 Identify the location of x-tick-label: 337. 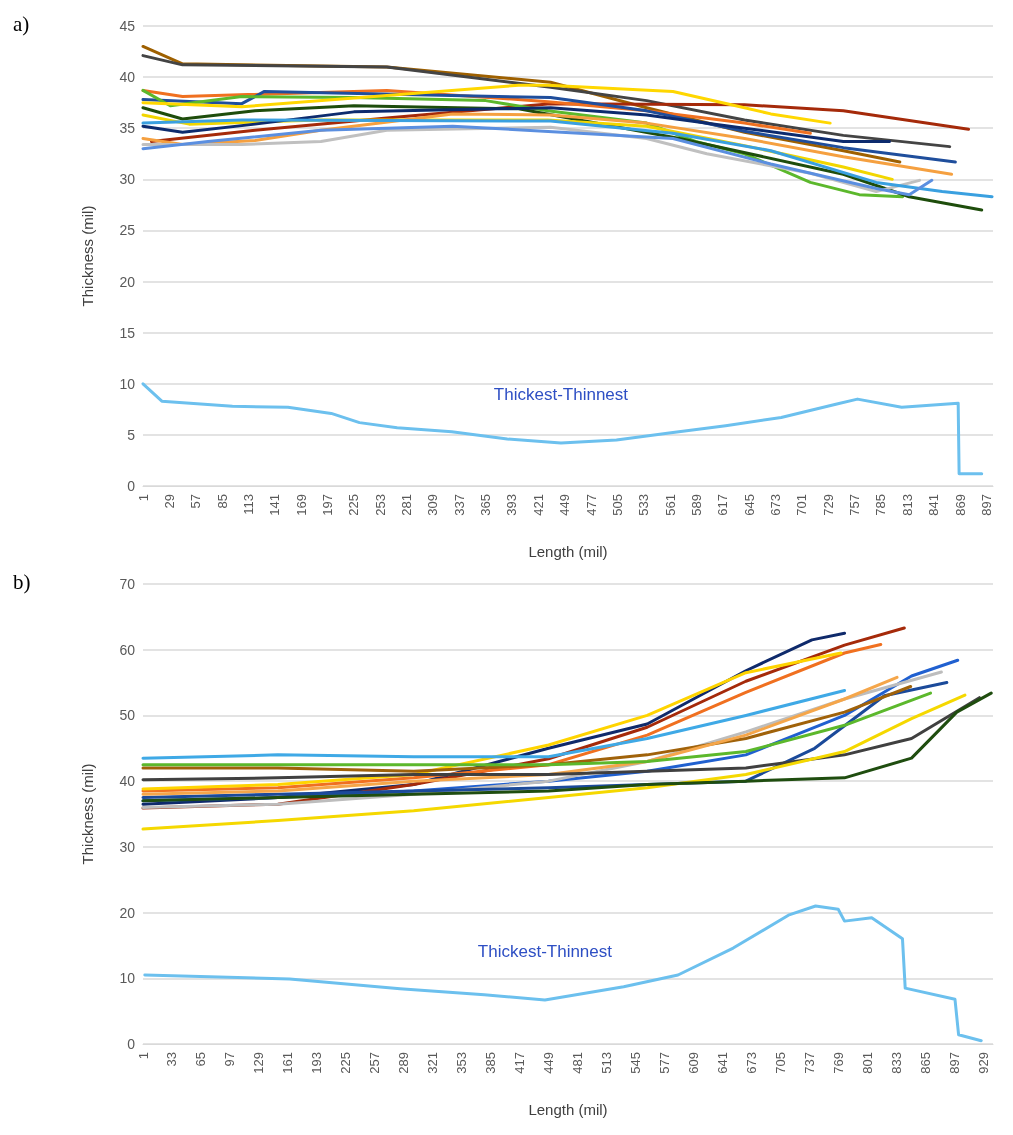
(459, 505).